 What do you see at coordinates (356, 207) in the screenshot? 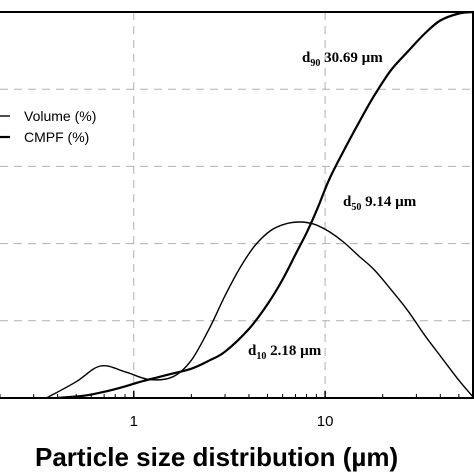
I see `annotation-d50-sub: 50` at bounding box center [356, 207].